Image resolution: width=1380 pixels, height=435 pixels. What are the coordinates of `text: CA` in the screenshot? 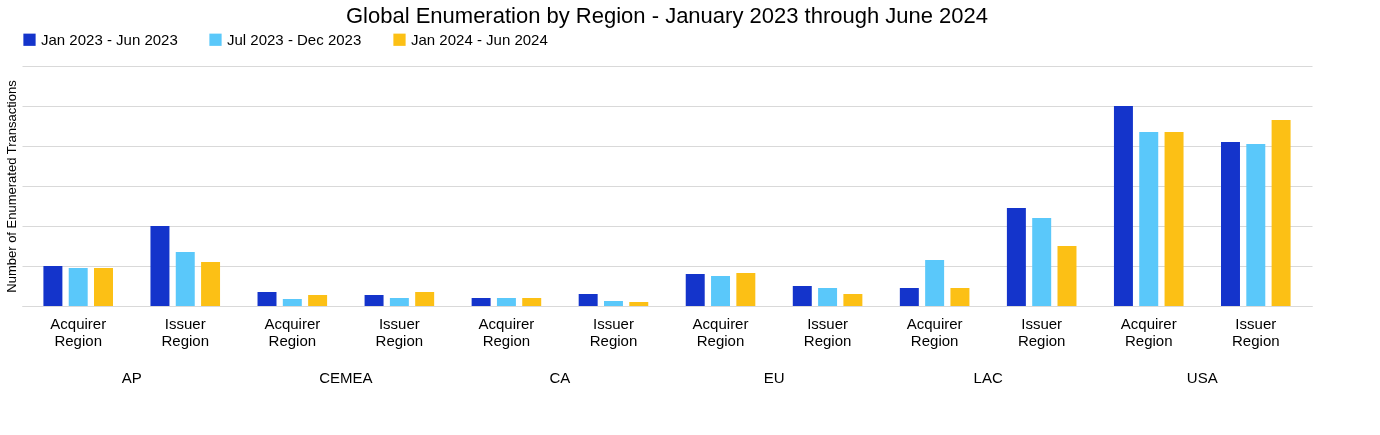 It's located at (560, 377).